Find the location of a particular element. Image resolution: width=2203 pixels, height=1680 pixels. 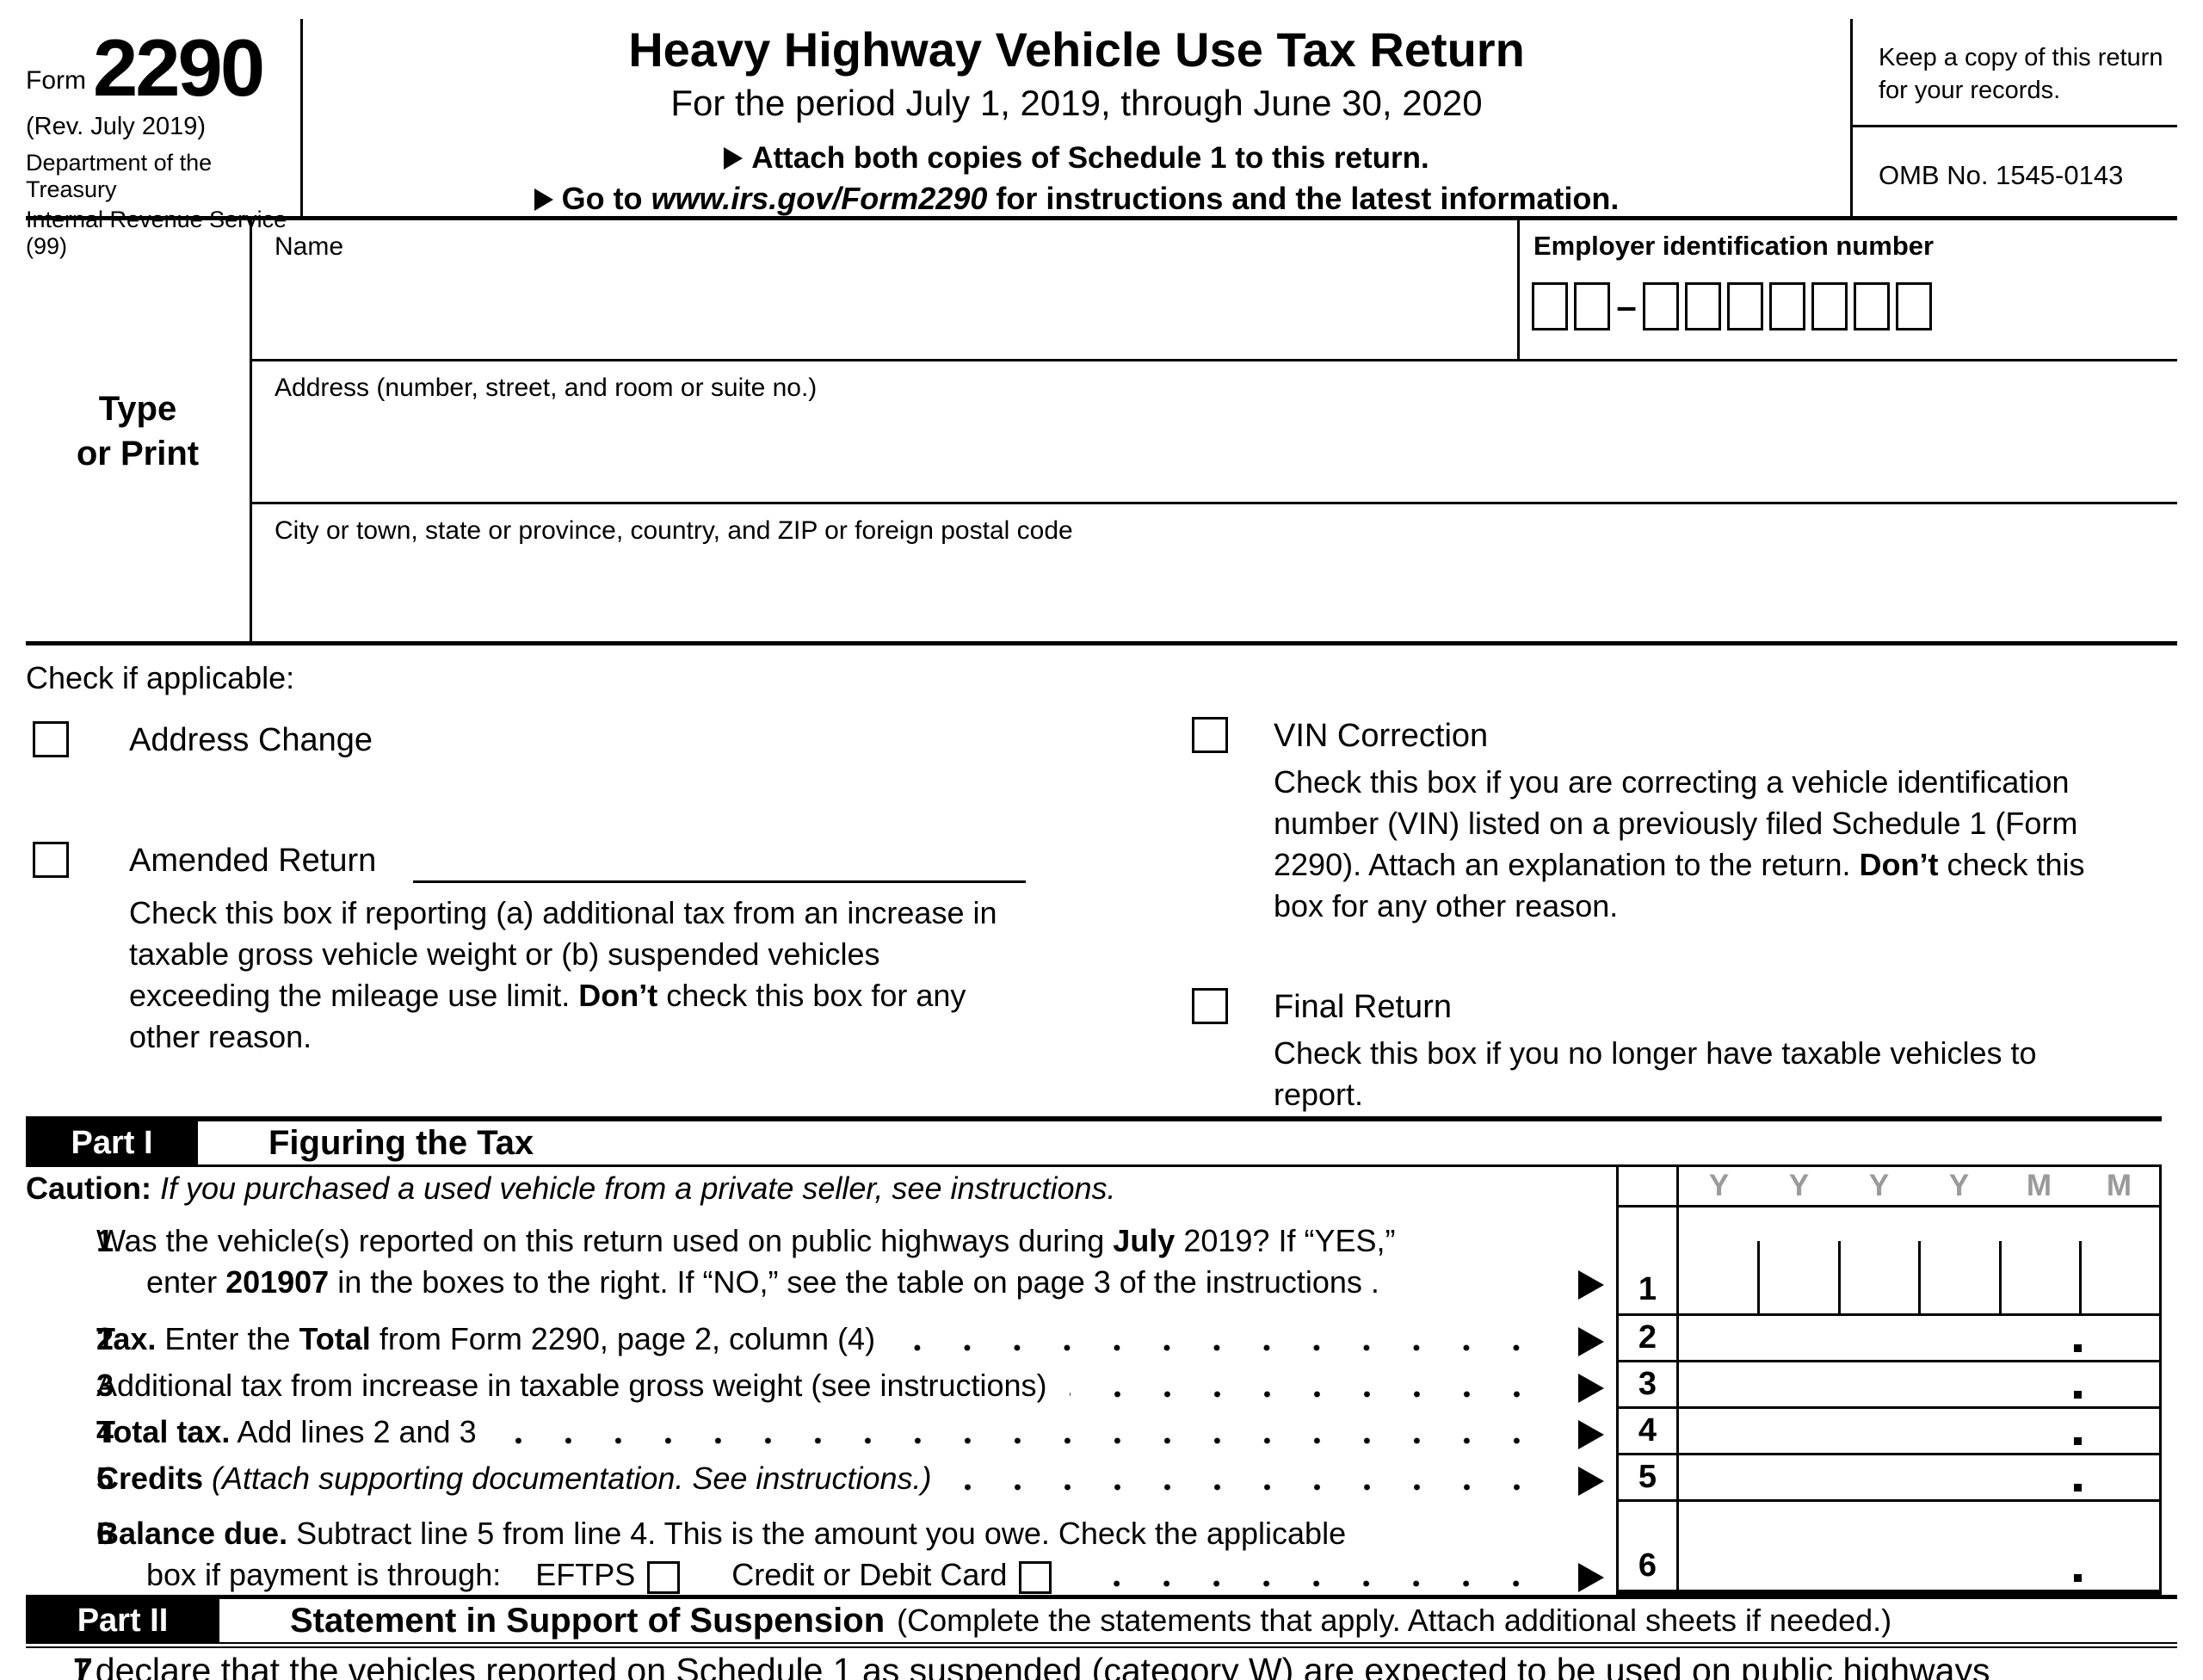

table-row3-number: 3 is located at coordinates (1649, 1385).